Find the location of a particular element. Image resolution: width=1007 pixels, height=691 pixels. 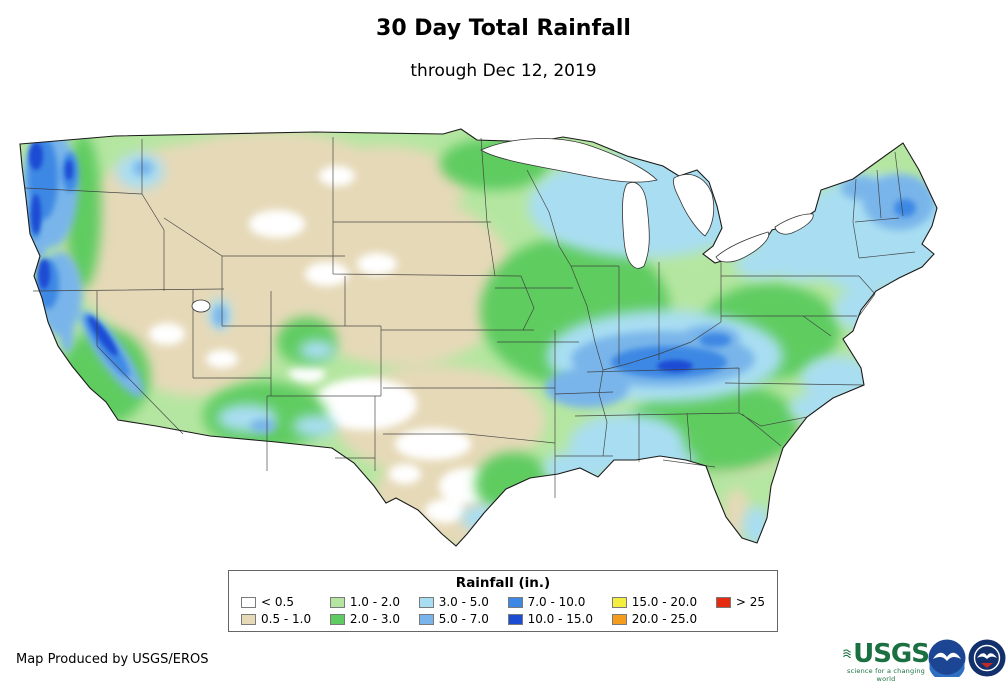

nws-logo-icon is located at coordinates (987, 658).